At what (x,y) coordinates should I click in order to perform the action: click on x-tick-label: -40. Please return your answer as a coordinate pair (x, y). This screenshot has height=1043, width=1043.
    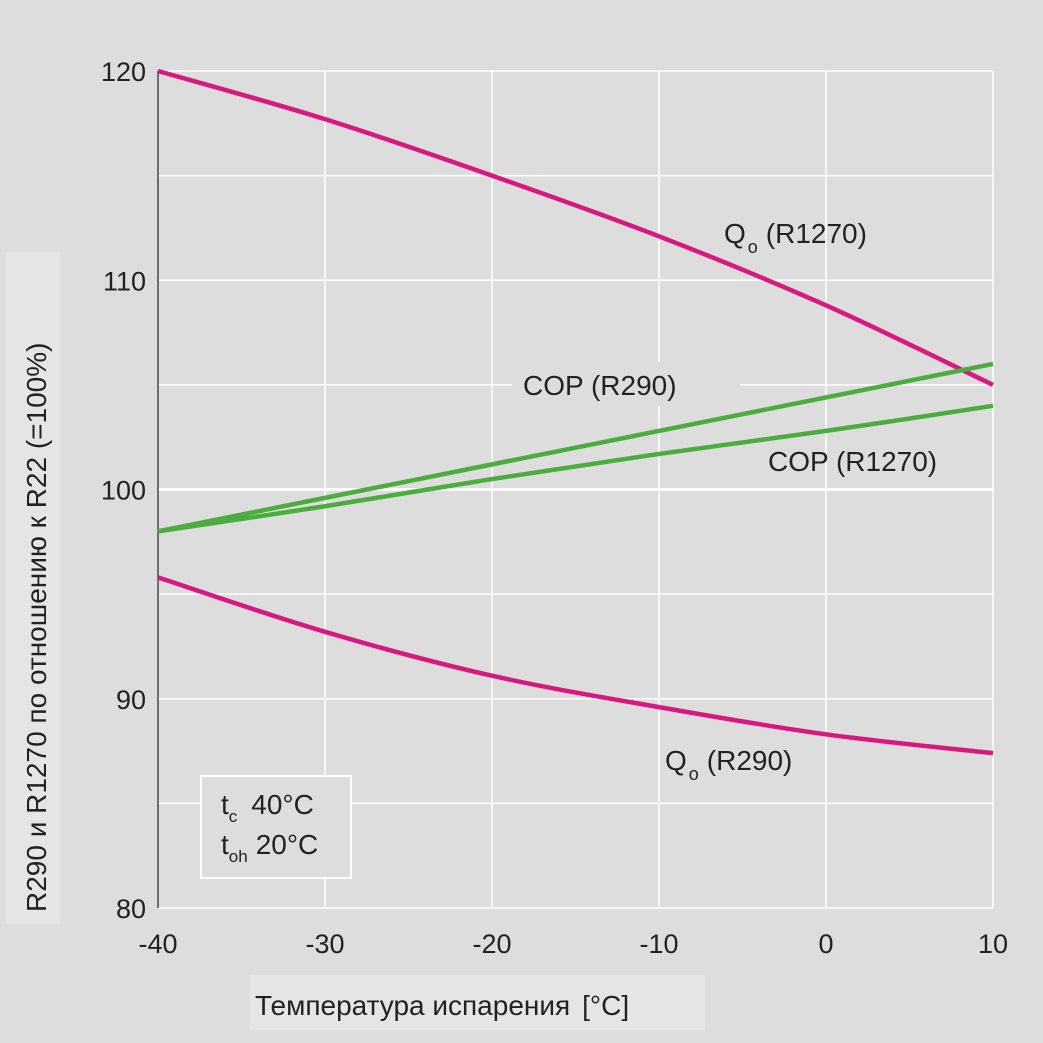
    Looking at the image, I should click on (157, 944).